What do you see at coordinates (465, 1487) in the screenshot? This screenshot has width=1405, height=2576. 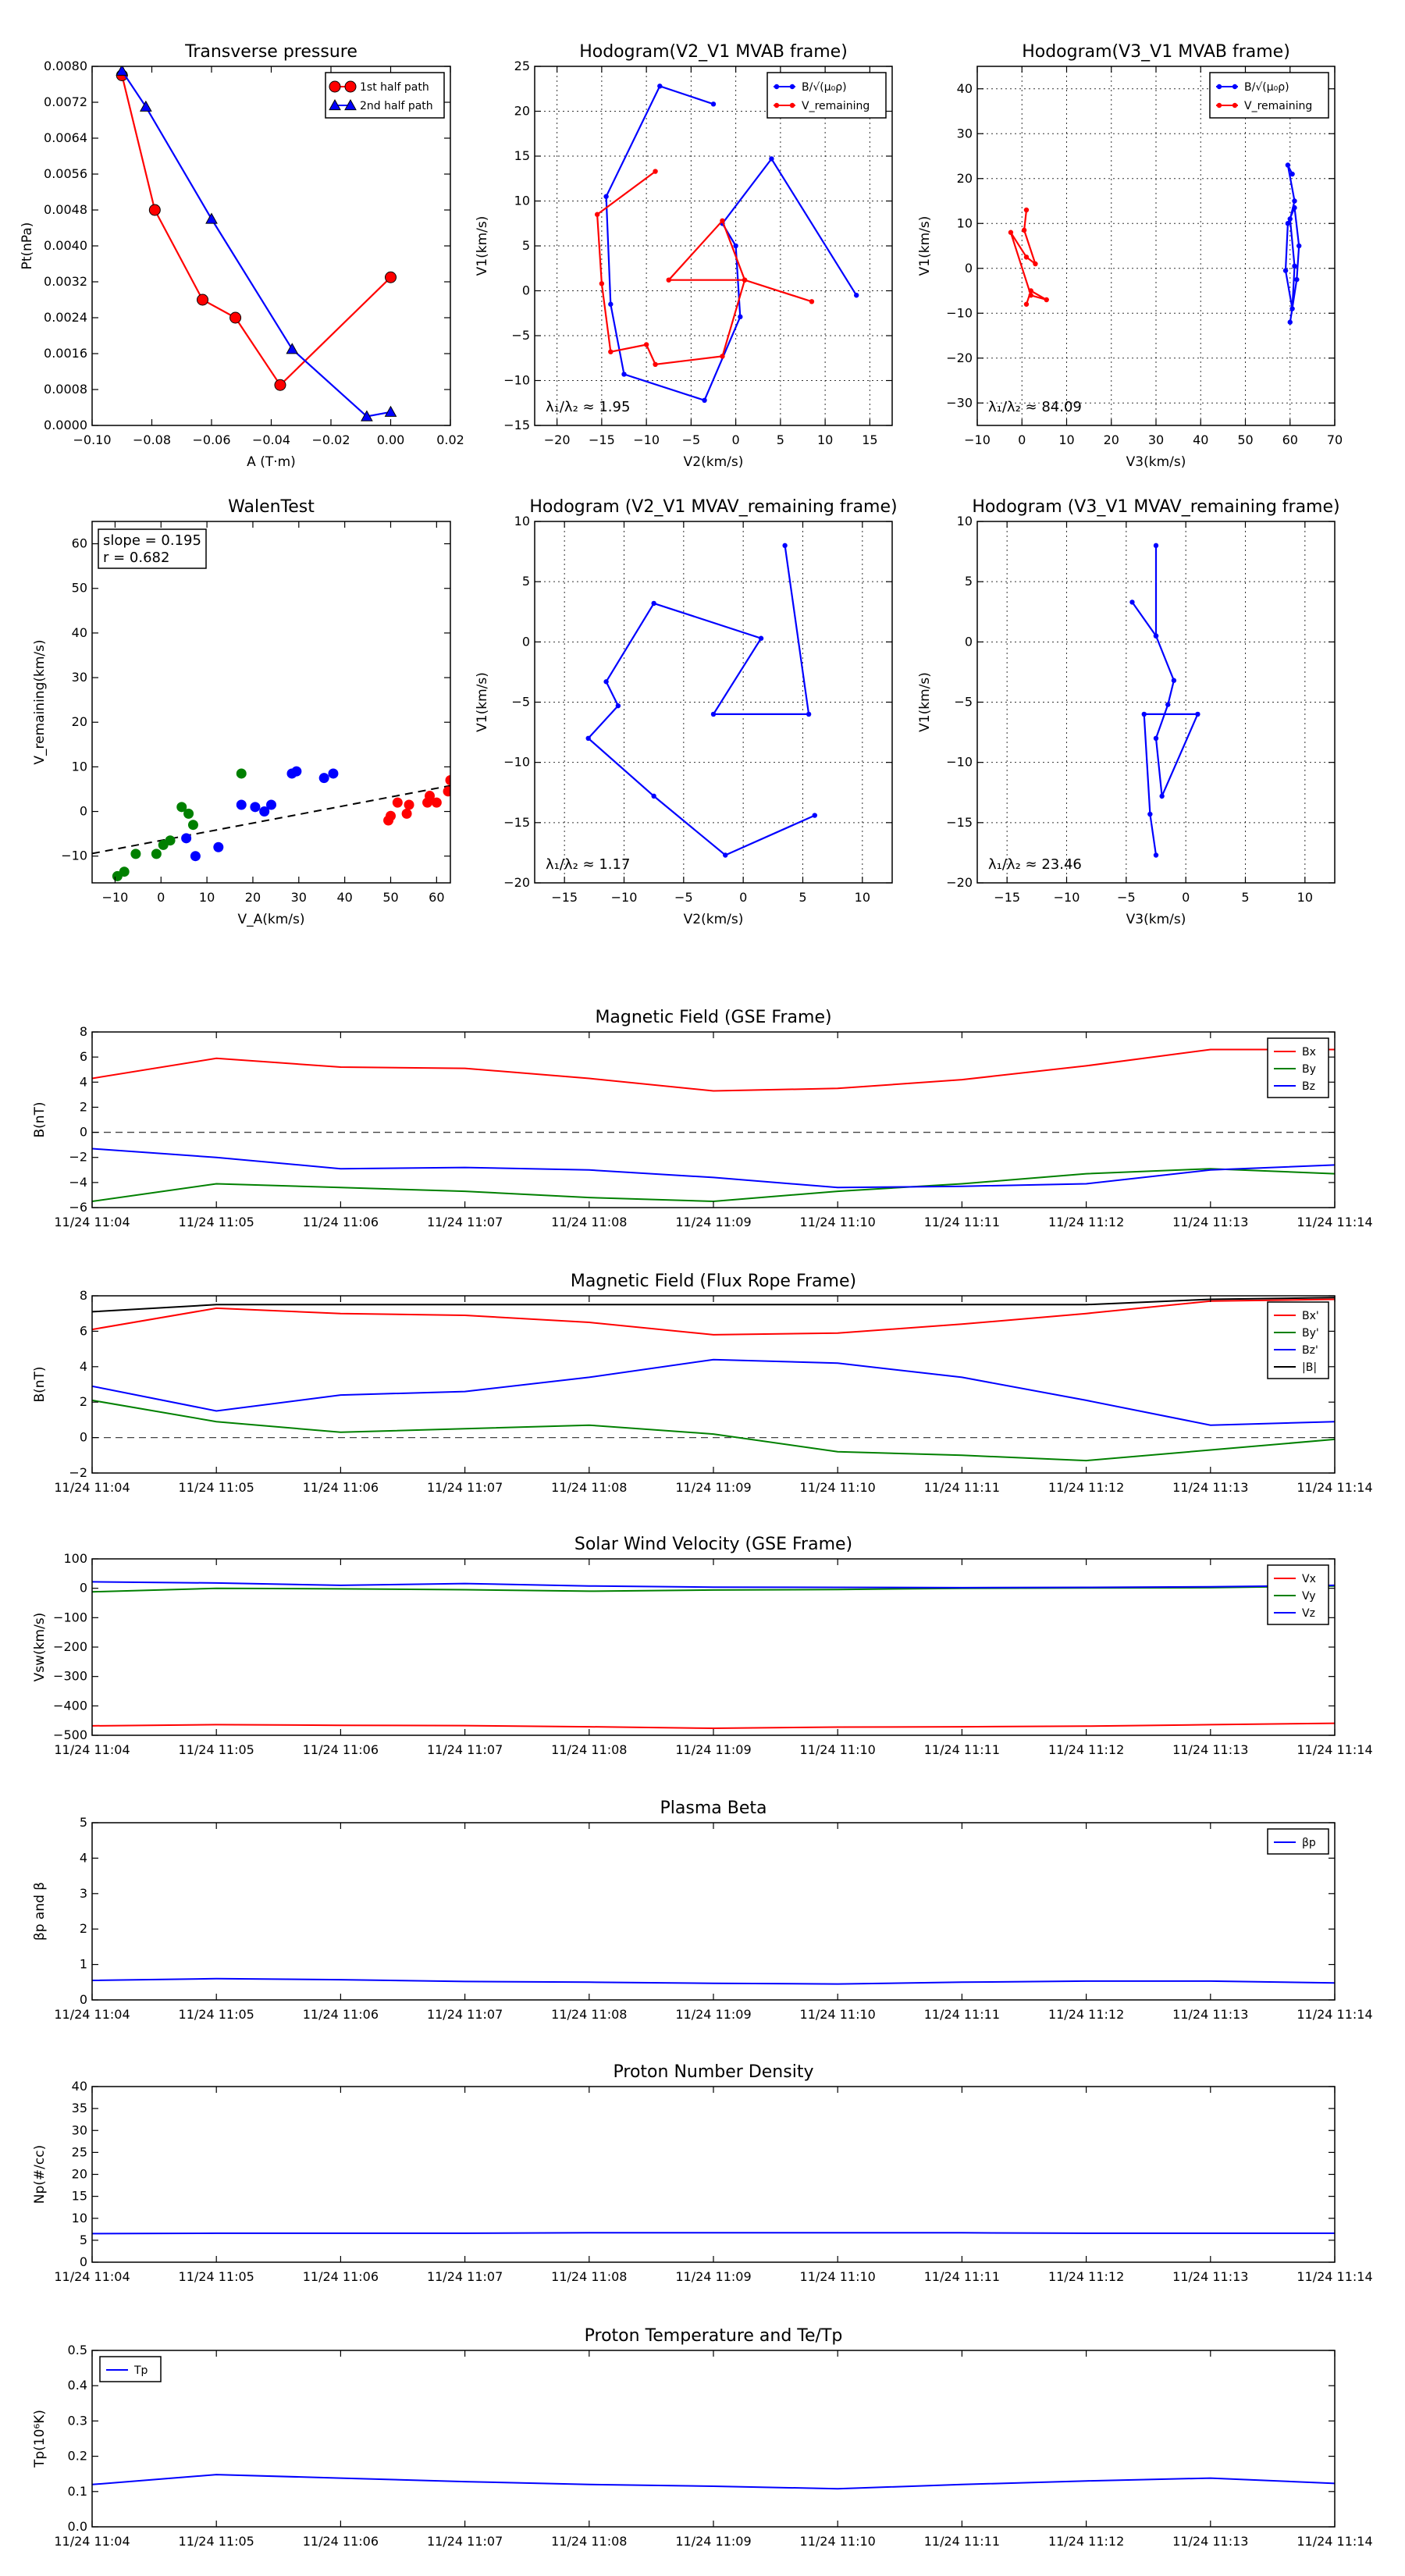 I see `x-tick-label: 11/24 11:07` at bounding box center [465, 1487].